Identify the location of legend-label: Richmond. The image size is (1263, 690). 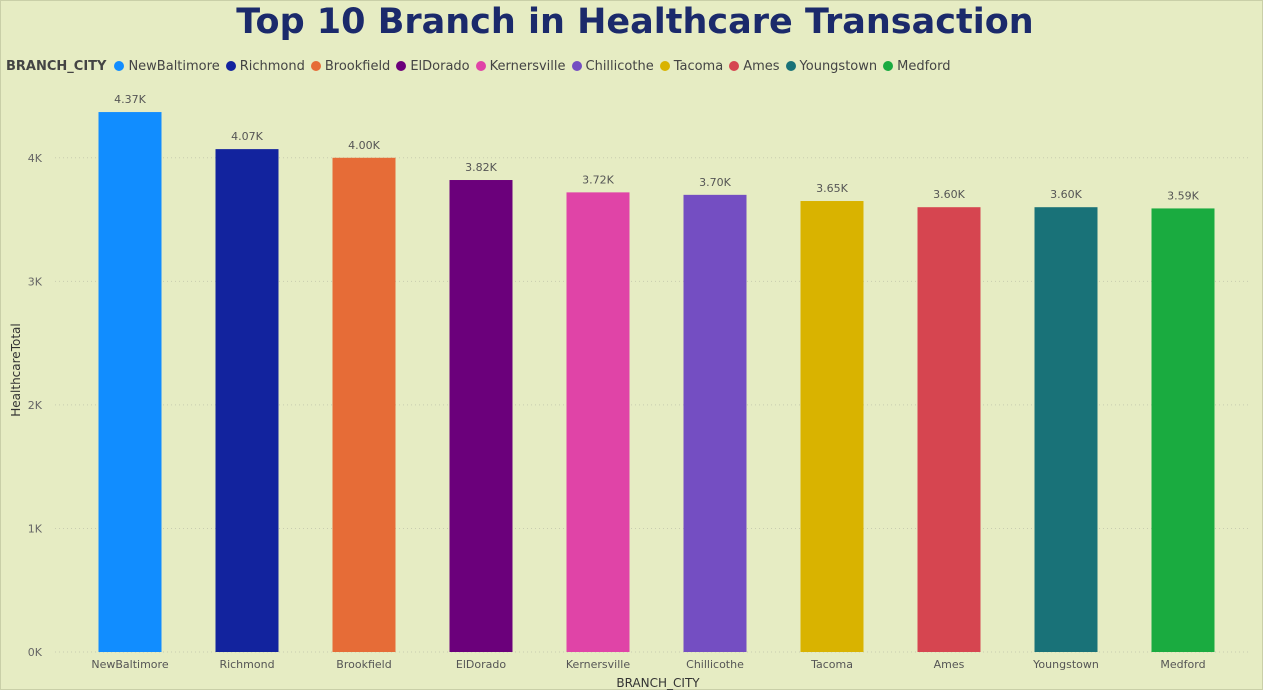
(272, 66).